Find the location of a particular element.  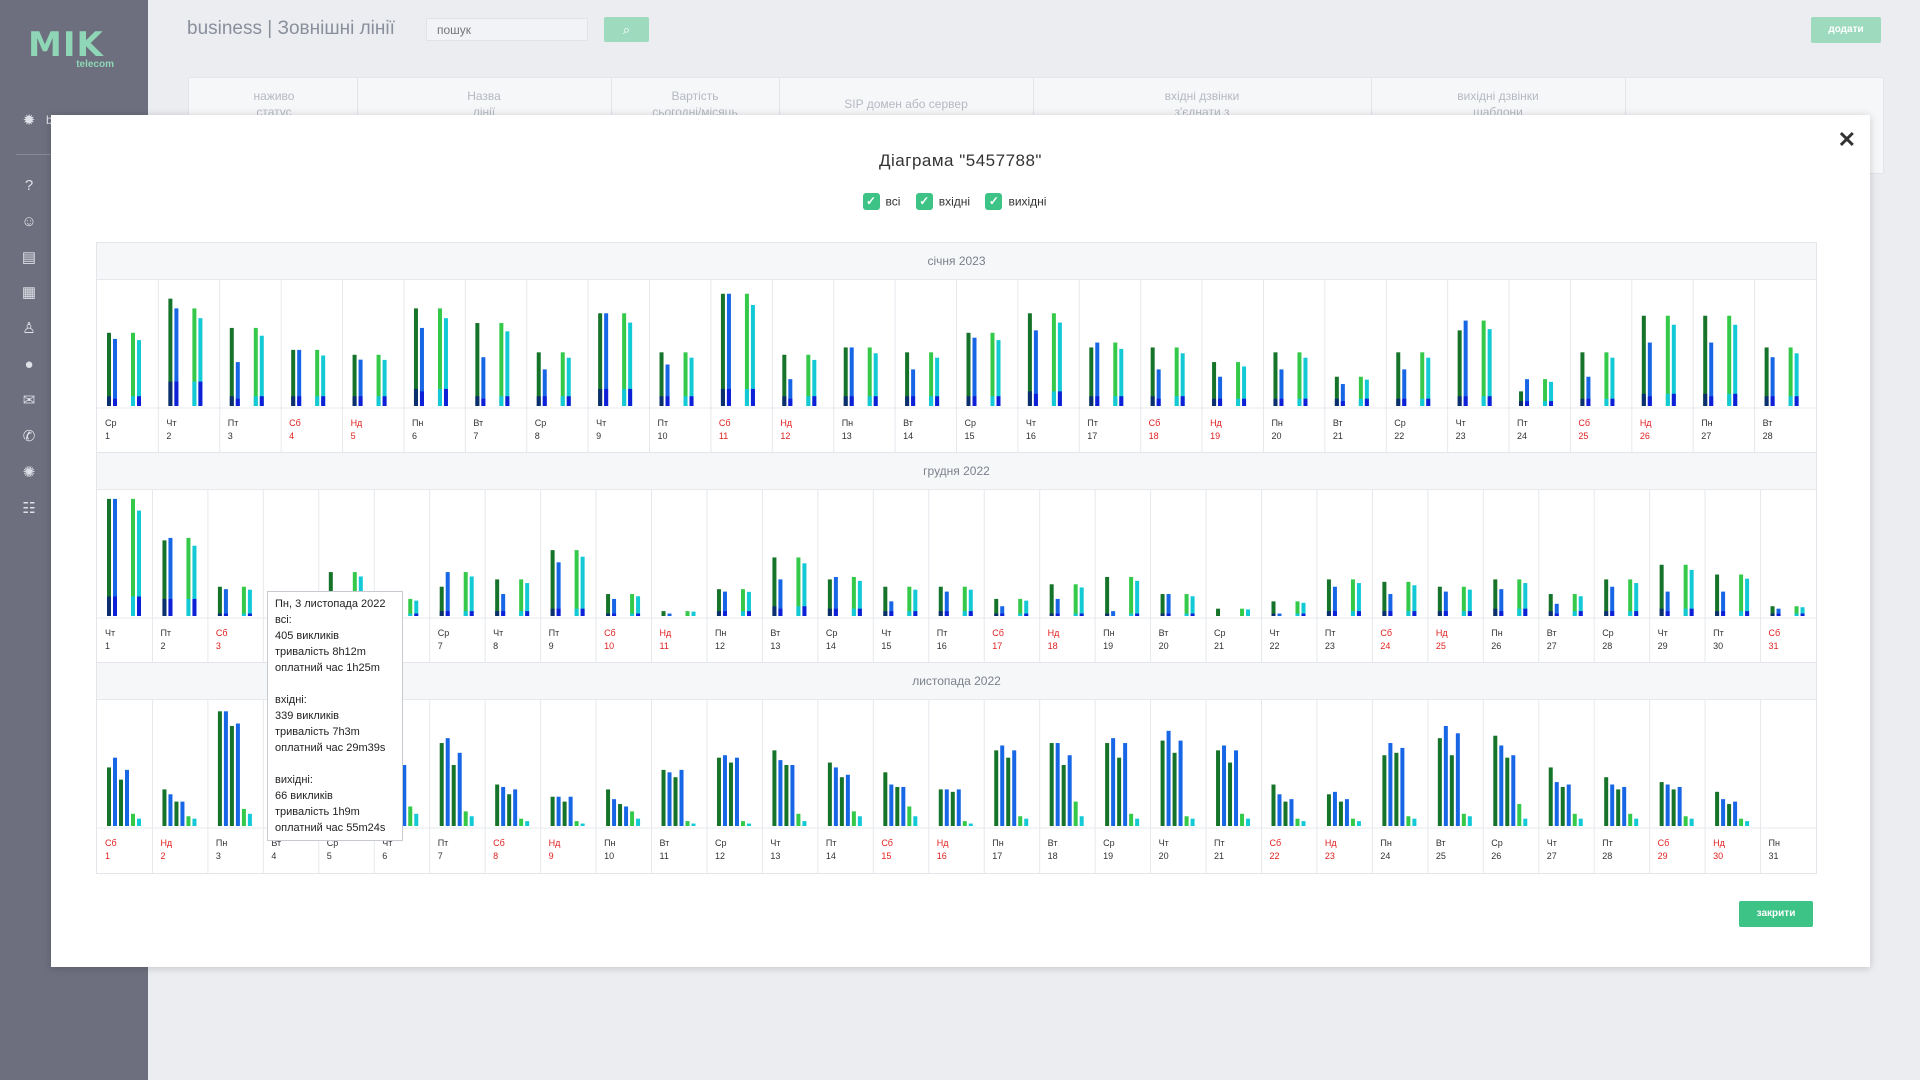

users-icon: ☷ is located at coordinates (29, 508).